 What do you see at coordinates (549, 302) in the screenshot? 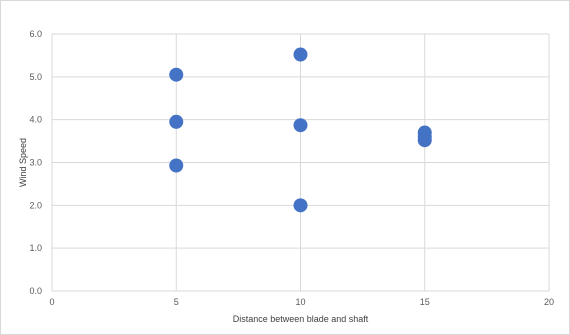
I see `x-tick-label: 20` at bounding box center [549, 302].